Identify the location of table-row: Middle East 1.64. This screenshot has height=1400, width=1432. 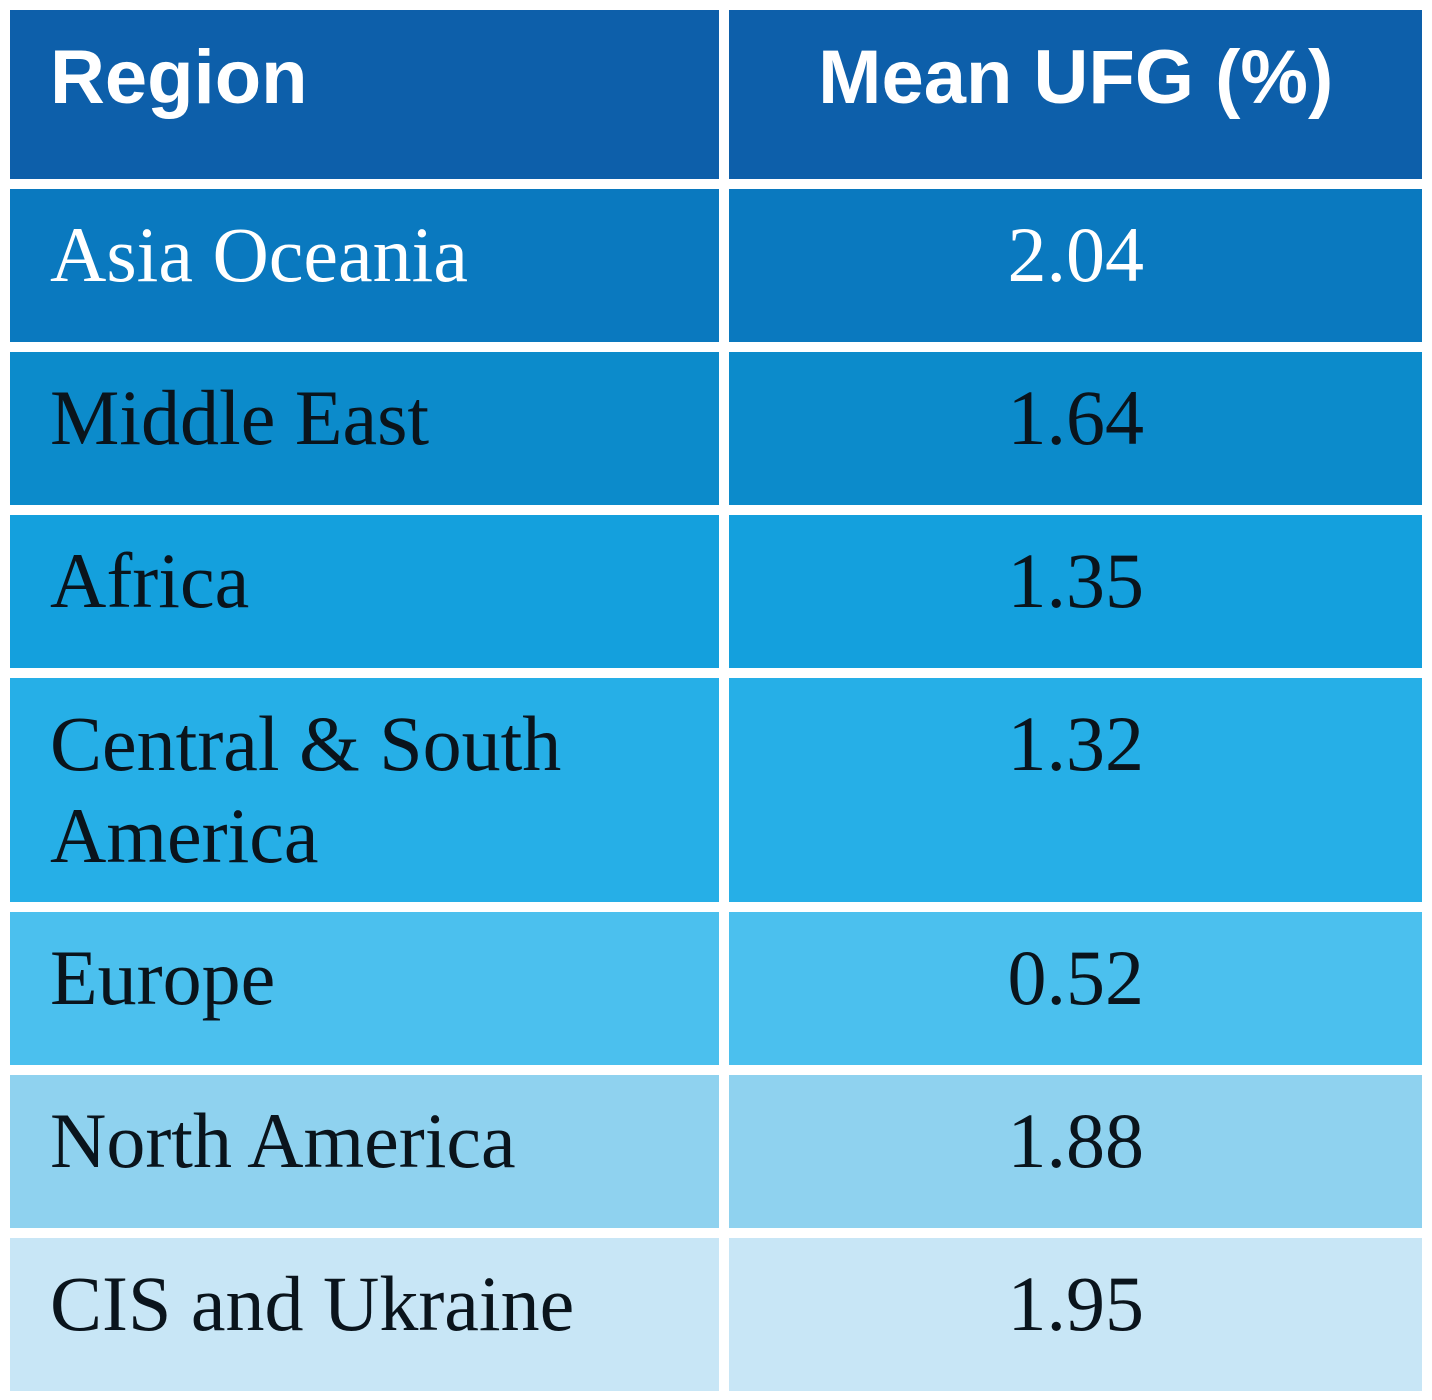
(716, 428).